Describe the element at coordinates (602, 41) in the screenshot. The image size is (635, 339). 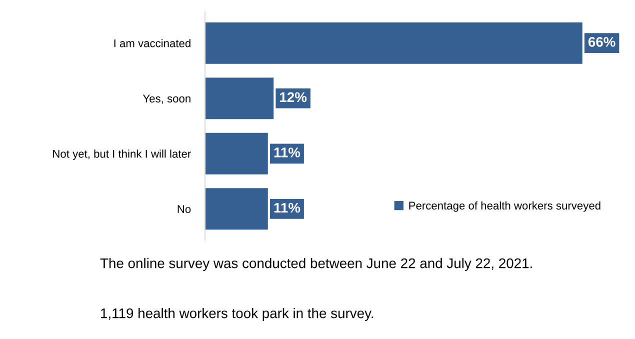
I see `data-label: 66%` at that location.